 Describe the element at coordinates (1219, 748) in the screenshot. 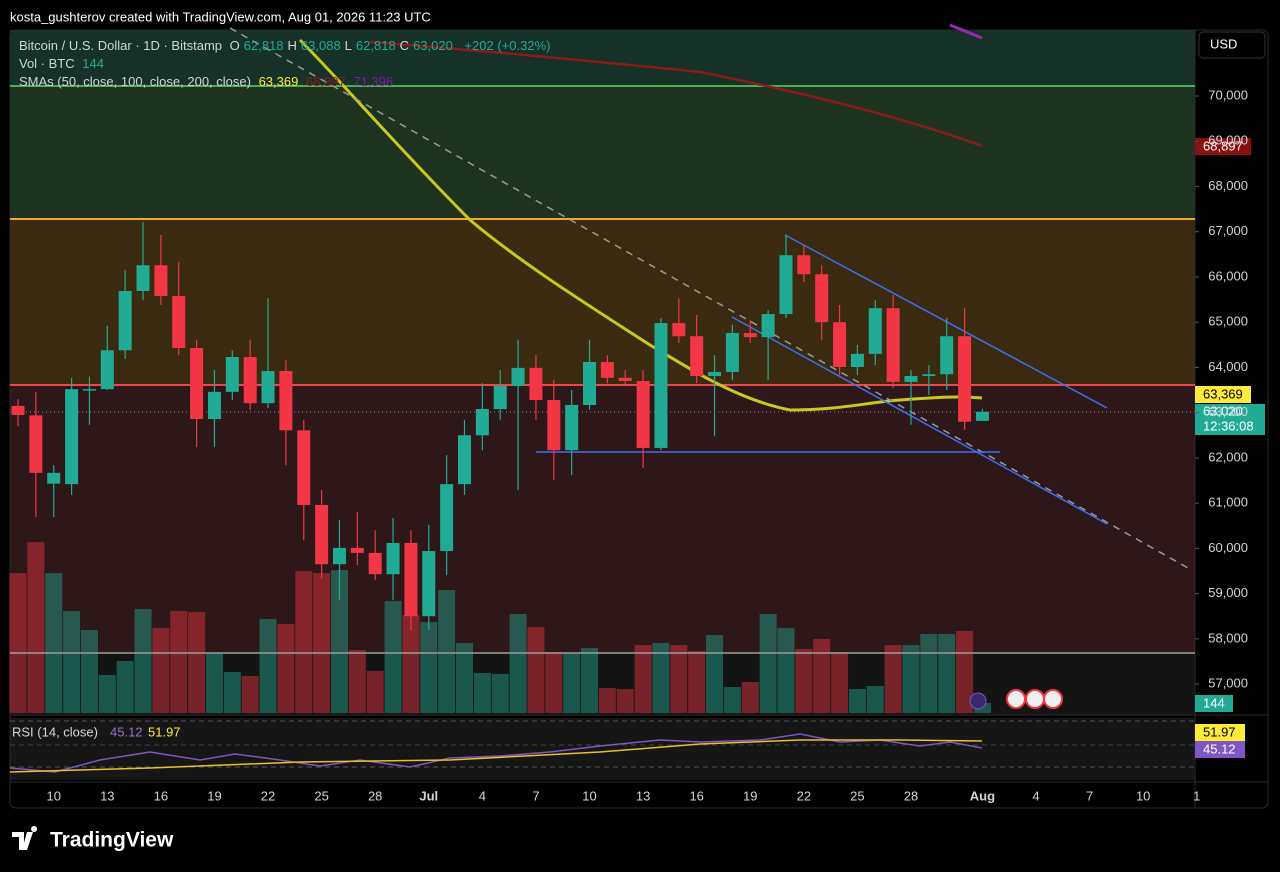

I see `rsi-tag-label: 45.12` at that location.